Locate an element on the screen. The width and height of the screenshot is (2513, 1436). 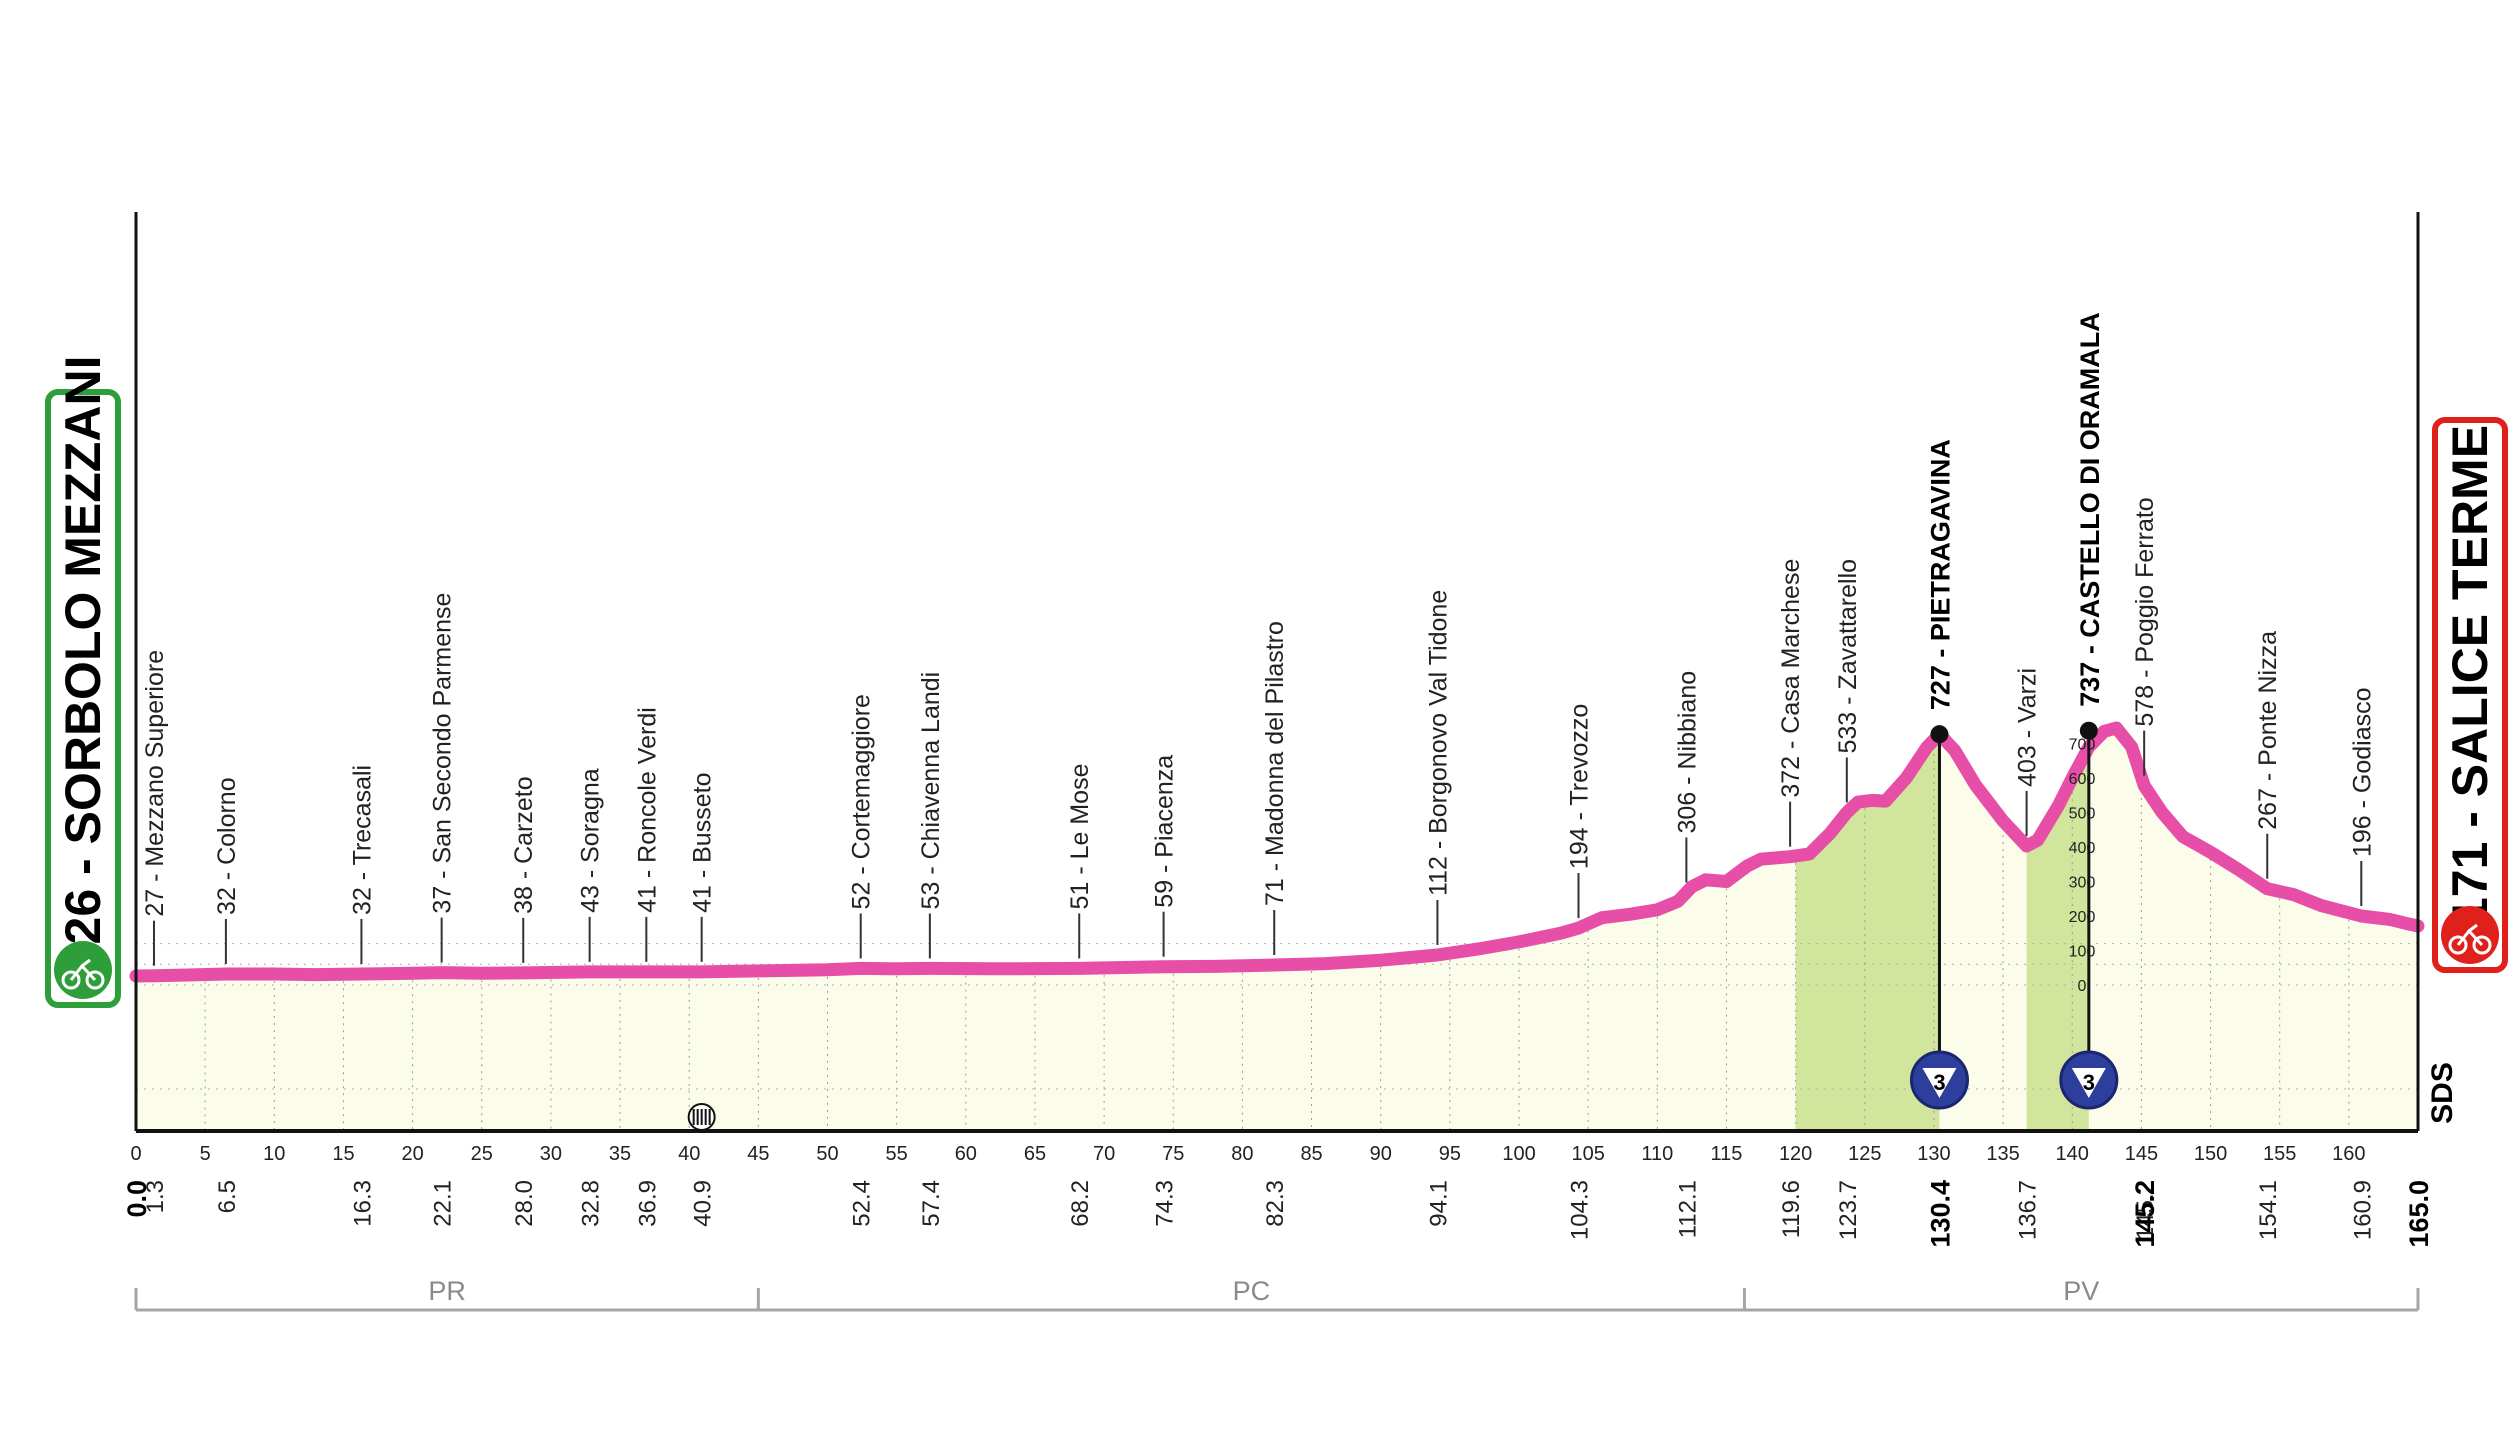
waypoint-name: 52 - Cortemaggiore is located at coordinates (862, 801).